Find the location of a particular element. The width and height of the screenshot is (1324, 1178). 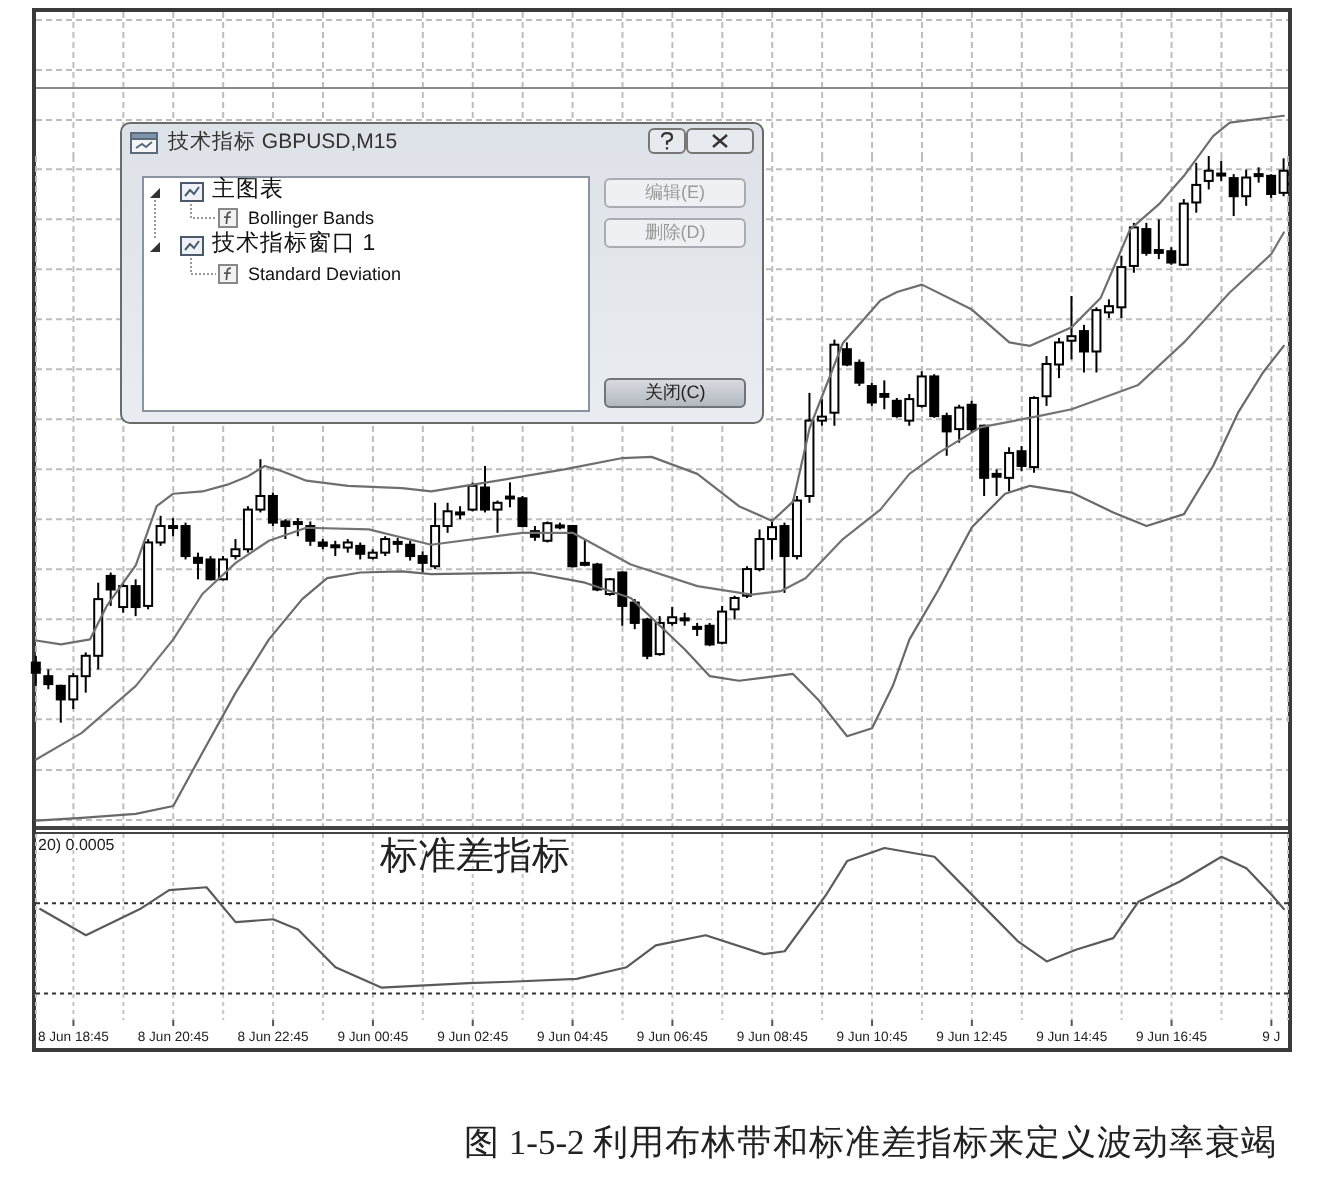

annotation: 主图表 is located at coordinates (248, 190).